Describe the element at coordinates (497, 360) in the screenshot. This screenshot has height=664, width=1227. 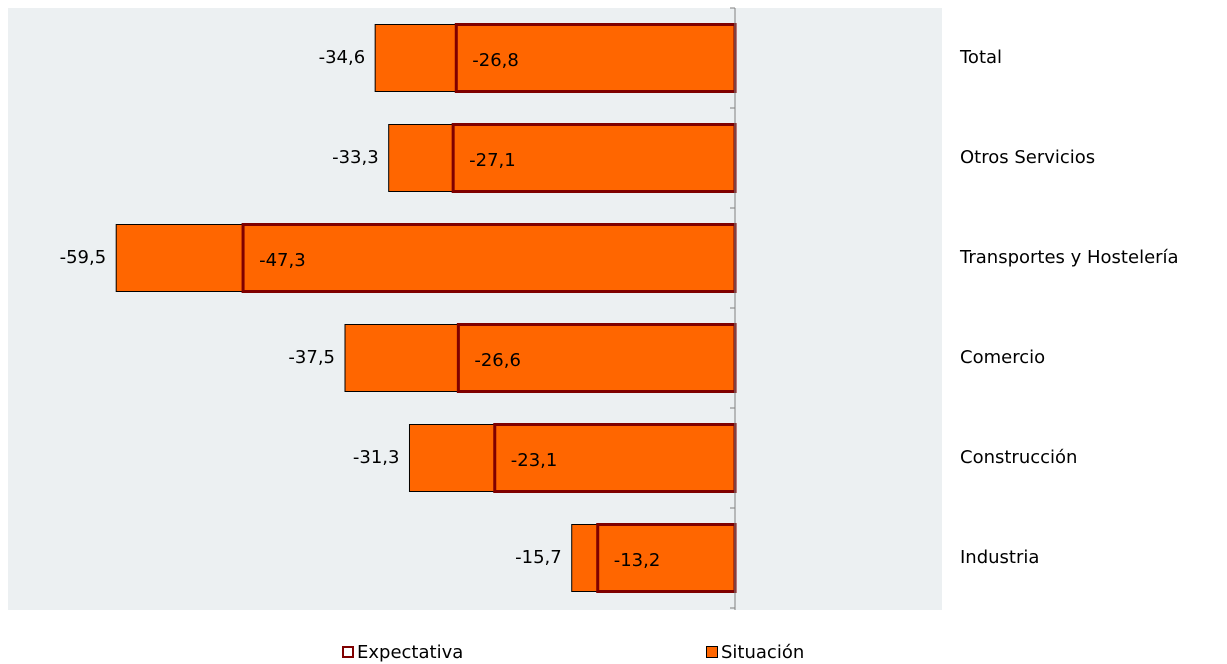
I see `data-label-situacion-3: -26,6` at that location.